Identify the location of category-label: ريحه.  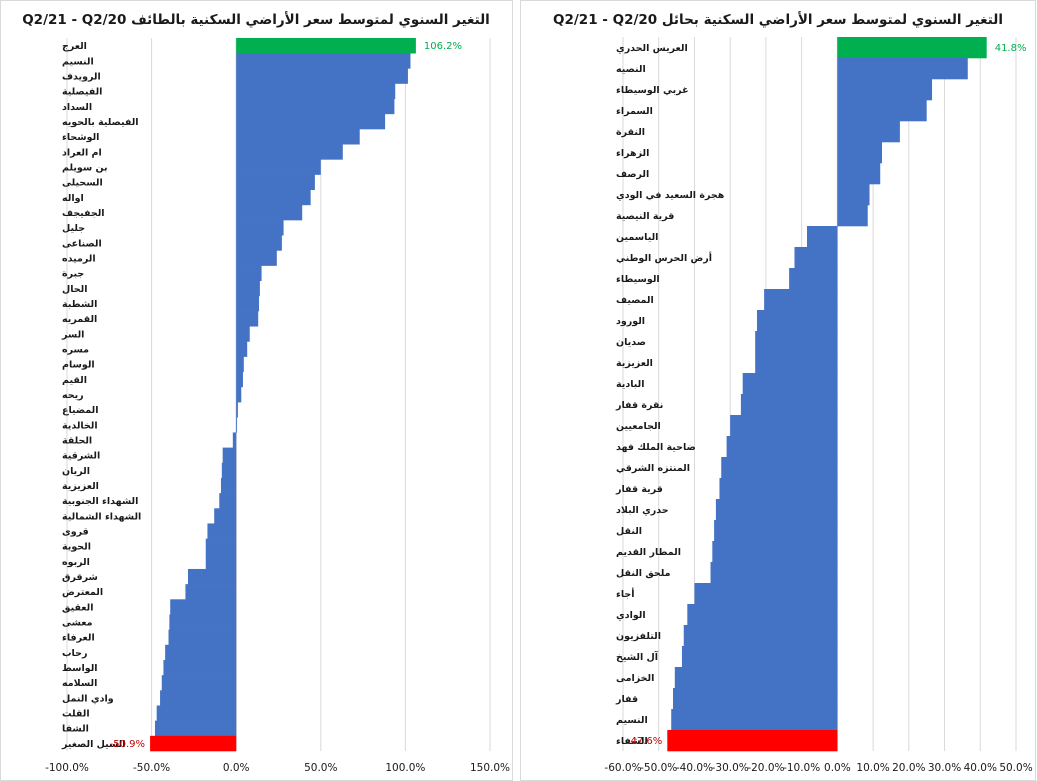
(73, 395).